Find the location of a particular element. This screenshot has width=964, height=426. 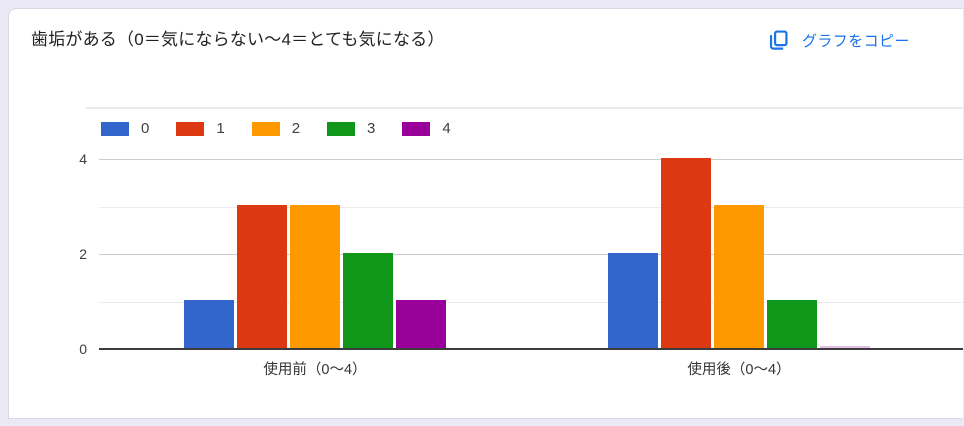

y-axis-tick-4: 4 is located at coordinates (83, 159).